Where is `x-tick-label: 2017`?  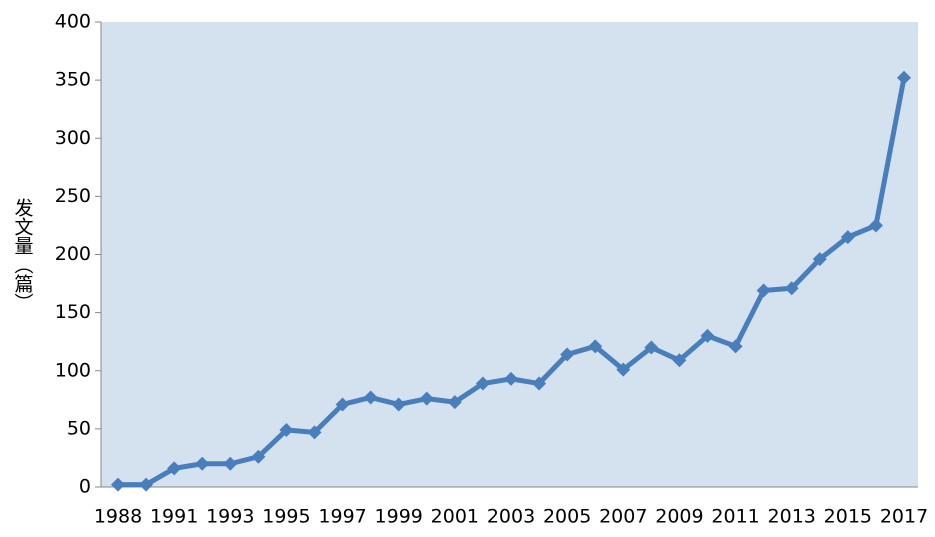
x-tick-label: 2017 is located at coordinates (904, 517).